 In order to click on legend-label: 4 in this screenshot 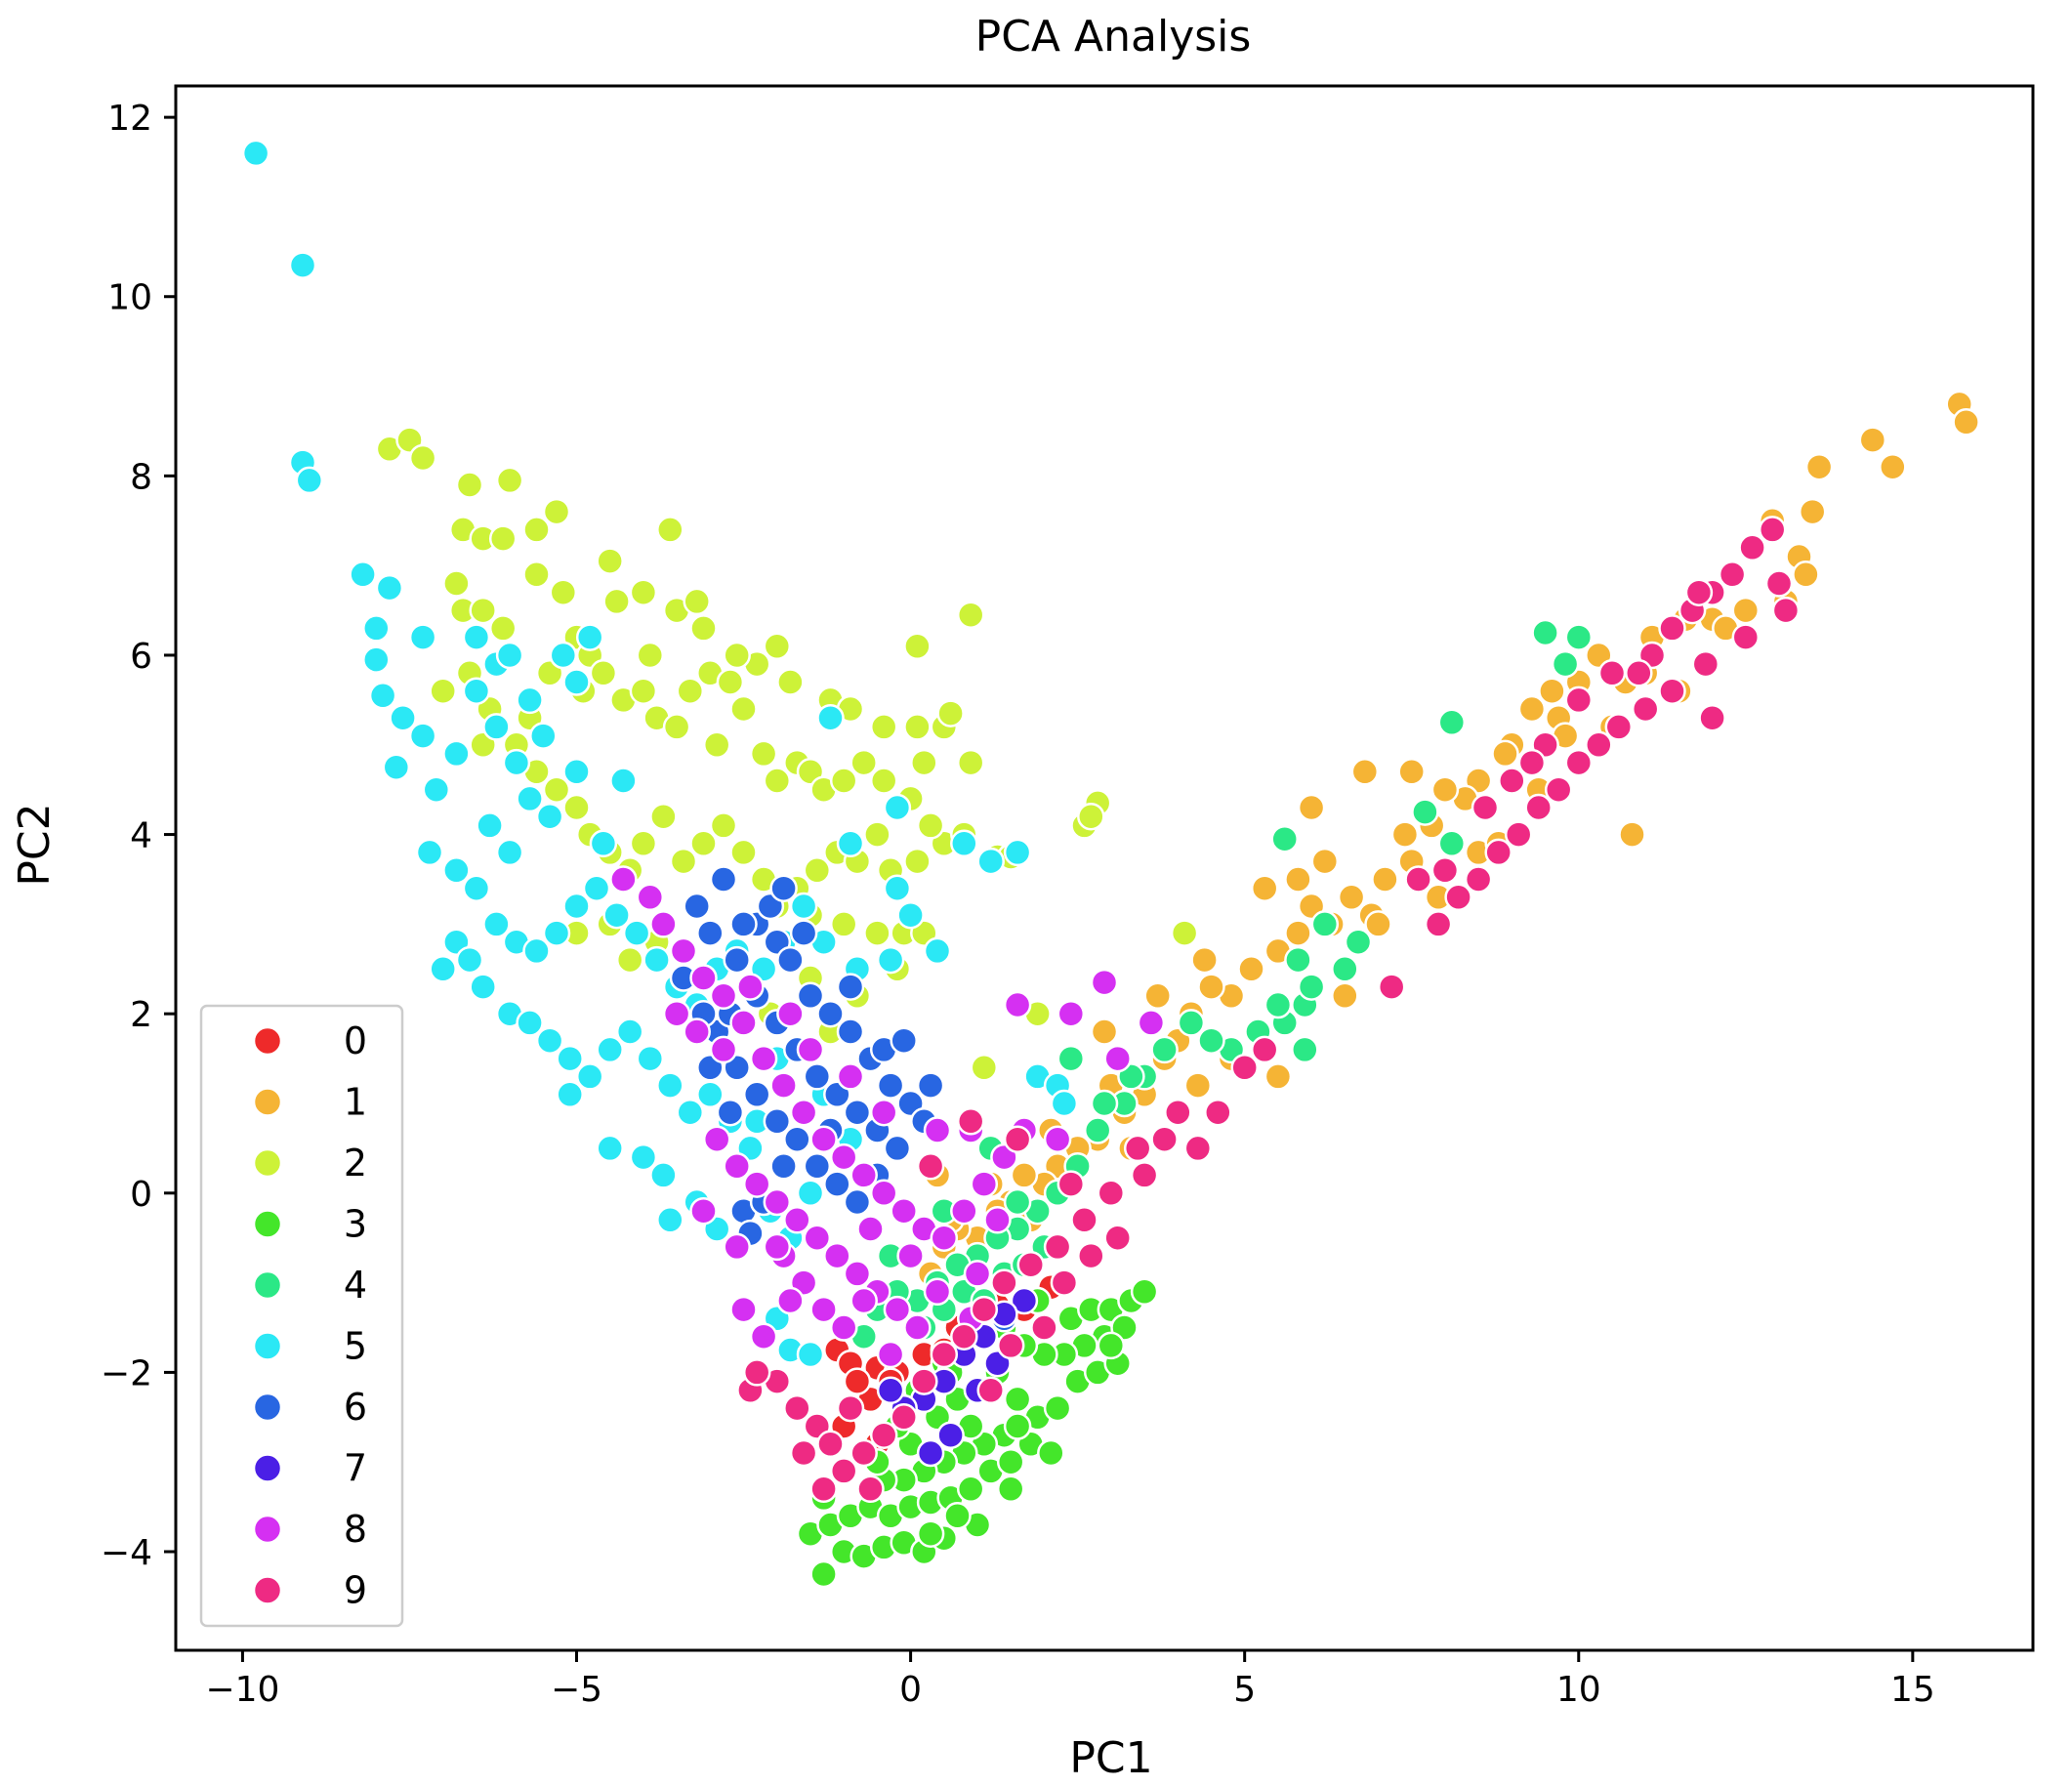, I will do `click(355, 1285)`.